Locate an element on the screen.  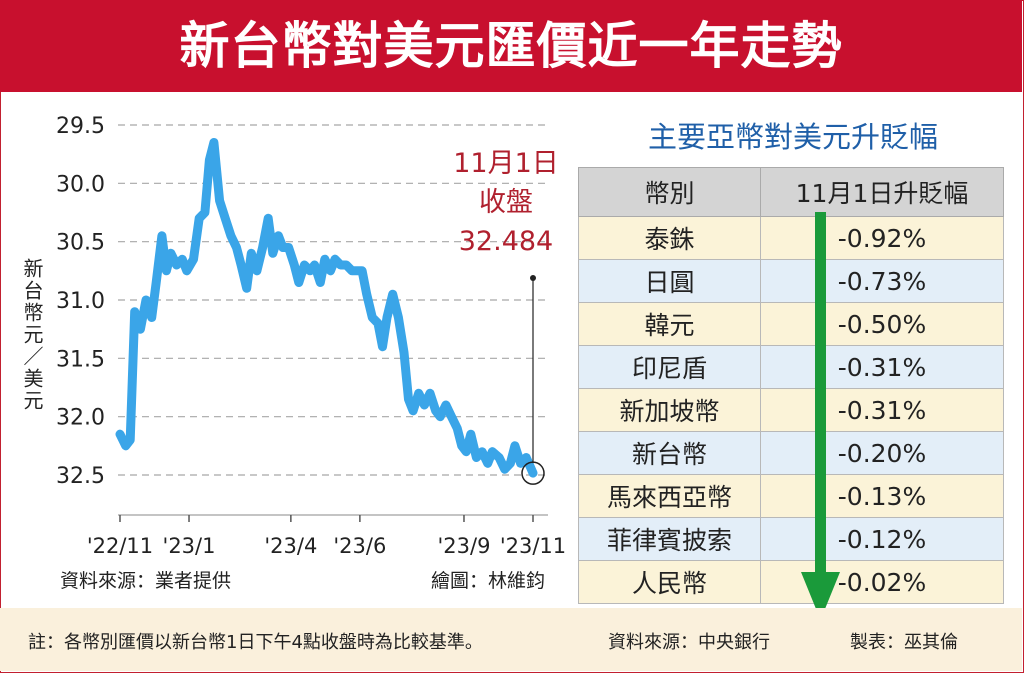
currency-change: -0.02% is located at coordinates (882, 582).